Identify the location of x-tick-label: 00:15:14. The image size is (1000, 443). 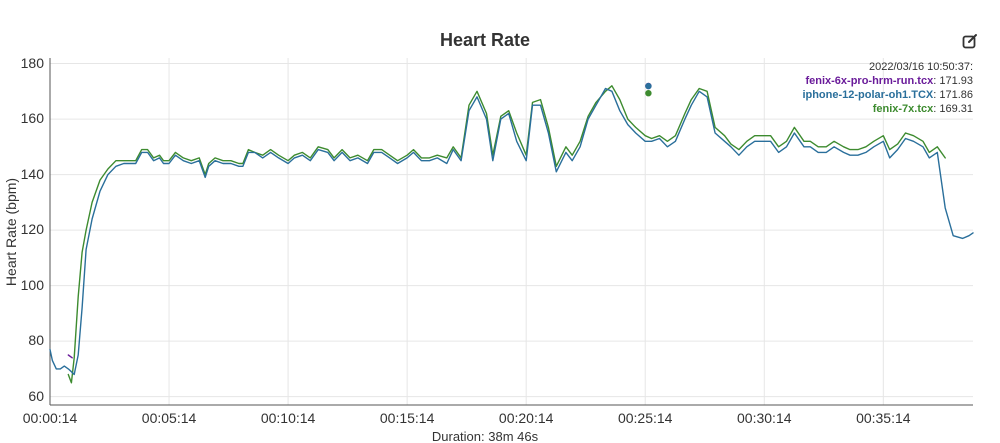
(407, 418).